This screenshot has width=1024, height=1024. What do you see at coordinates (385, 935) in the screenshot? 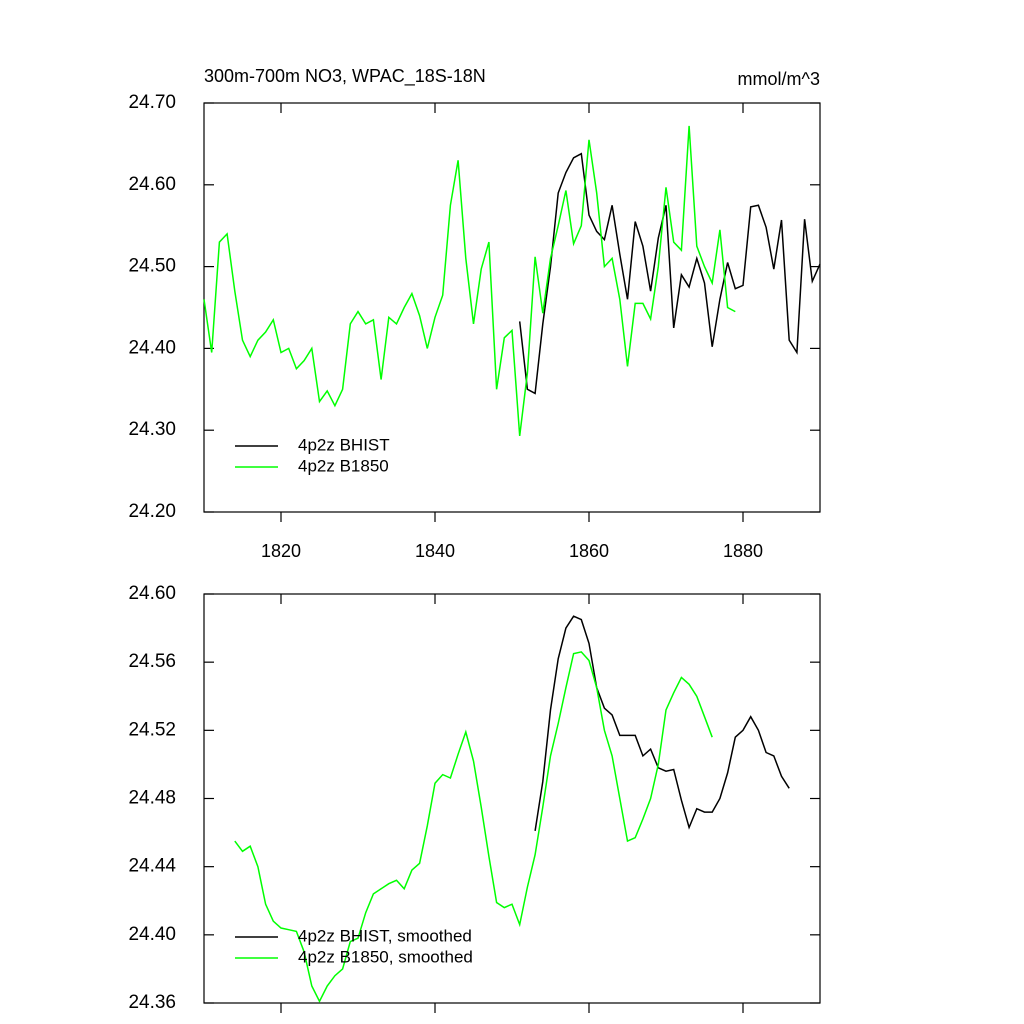
I see `legend-label: 4p2z BHIST, smoothed` at bounding box center [385, 935].